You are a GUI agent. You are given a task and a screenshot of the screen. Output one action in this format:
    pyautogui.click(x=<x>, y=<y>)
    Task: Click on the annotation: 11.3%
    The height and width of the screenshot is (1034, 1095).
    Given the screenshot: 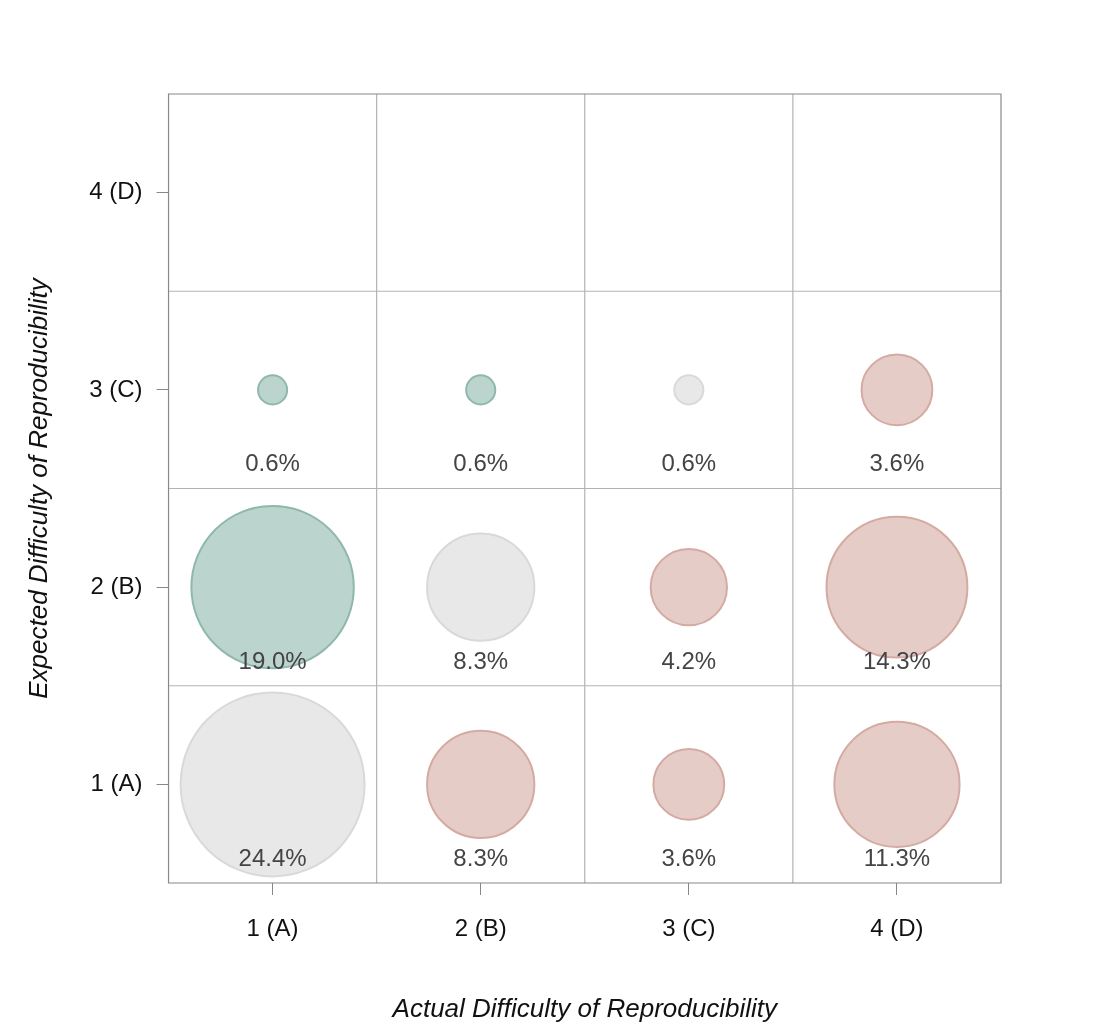 What is the action you would take?
    pyautogui.click(x=897, y=857)
    